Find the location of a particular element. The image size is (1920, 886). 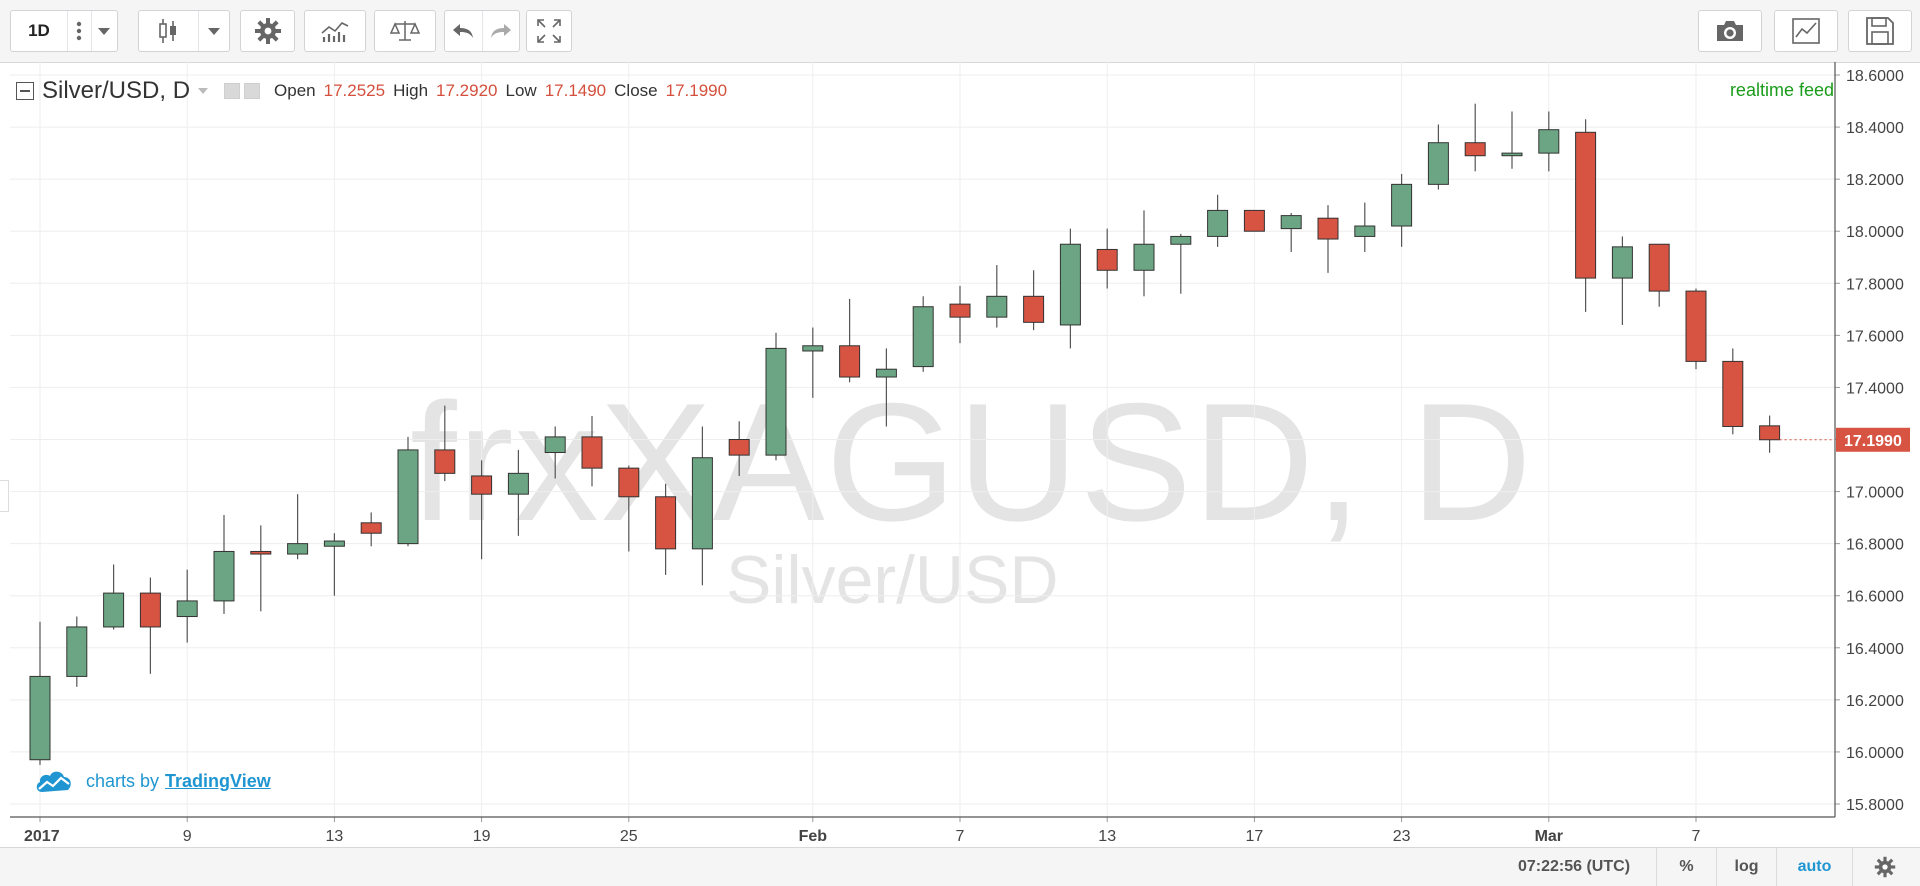

fullscreen-button is located at coordinates (549, 31).